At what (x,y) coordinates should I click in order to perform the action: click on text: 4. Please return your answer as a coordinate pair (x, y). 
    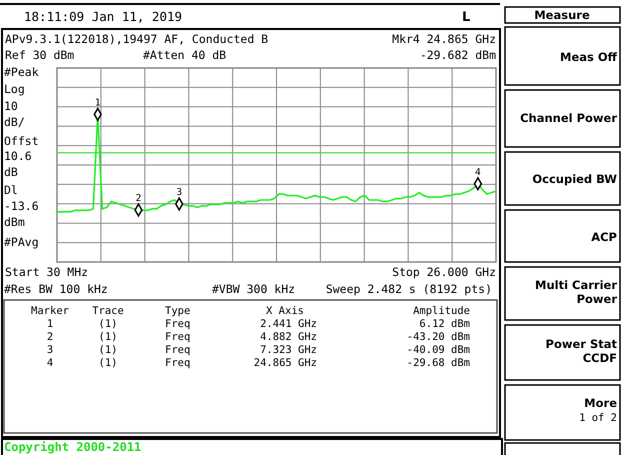
    Looking at the image, I should click on (50, 363).